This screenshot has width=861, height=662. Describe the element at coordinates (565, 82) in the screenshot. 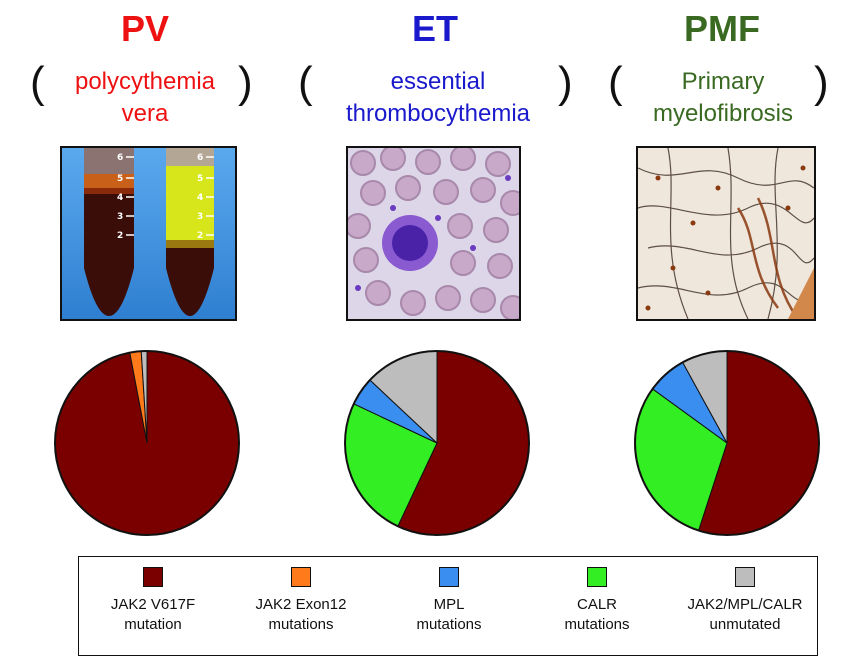

I see `et-close-paren: )` at that location.